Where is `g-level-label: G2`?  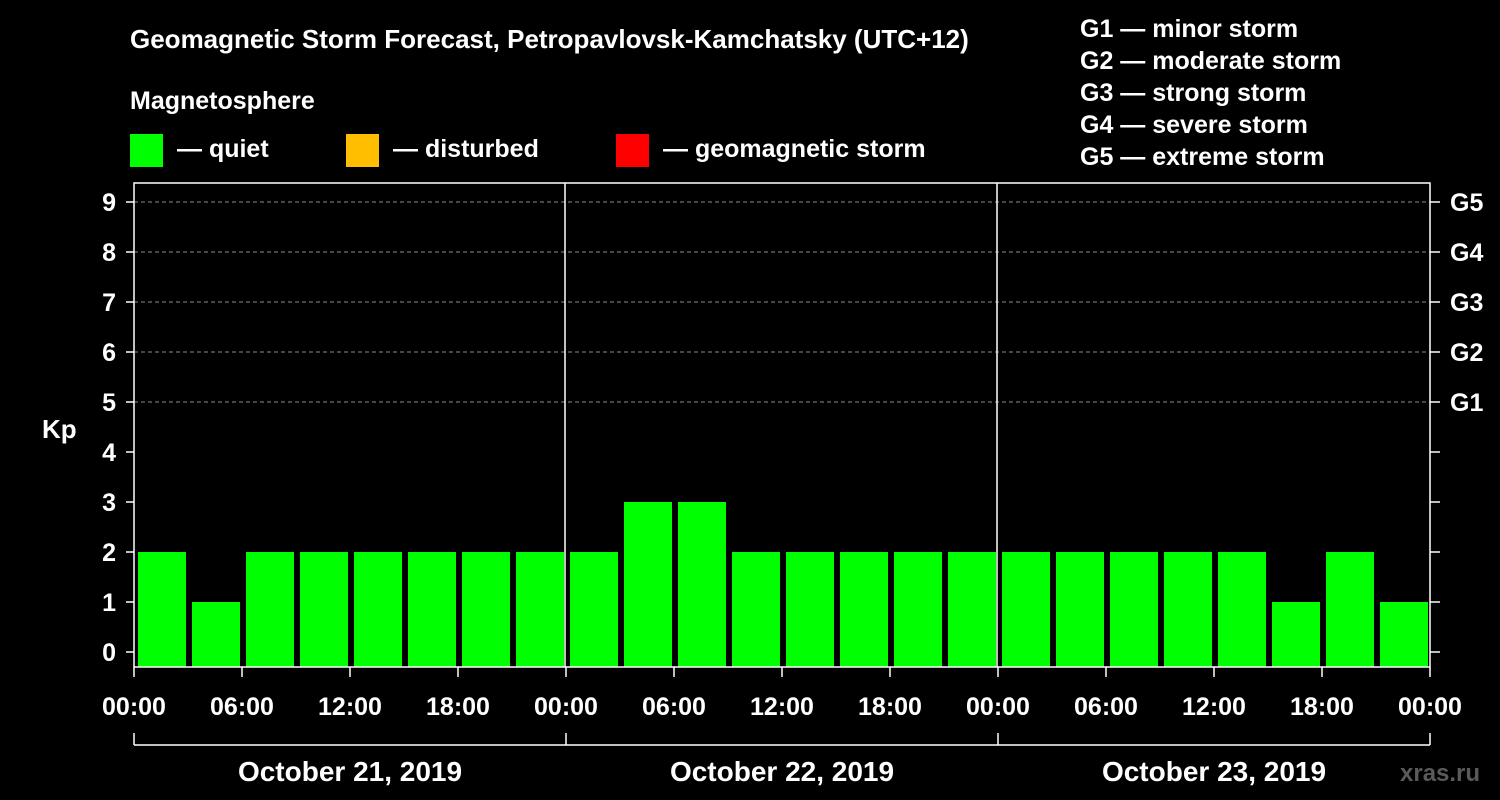 g-level-label: G2 is located at coordinates (1466, 353).